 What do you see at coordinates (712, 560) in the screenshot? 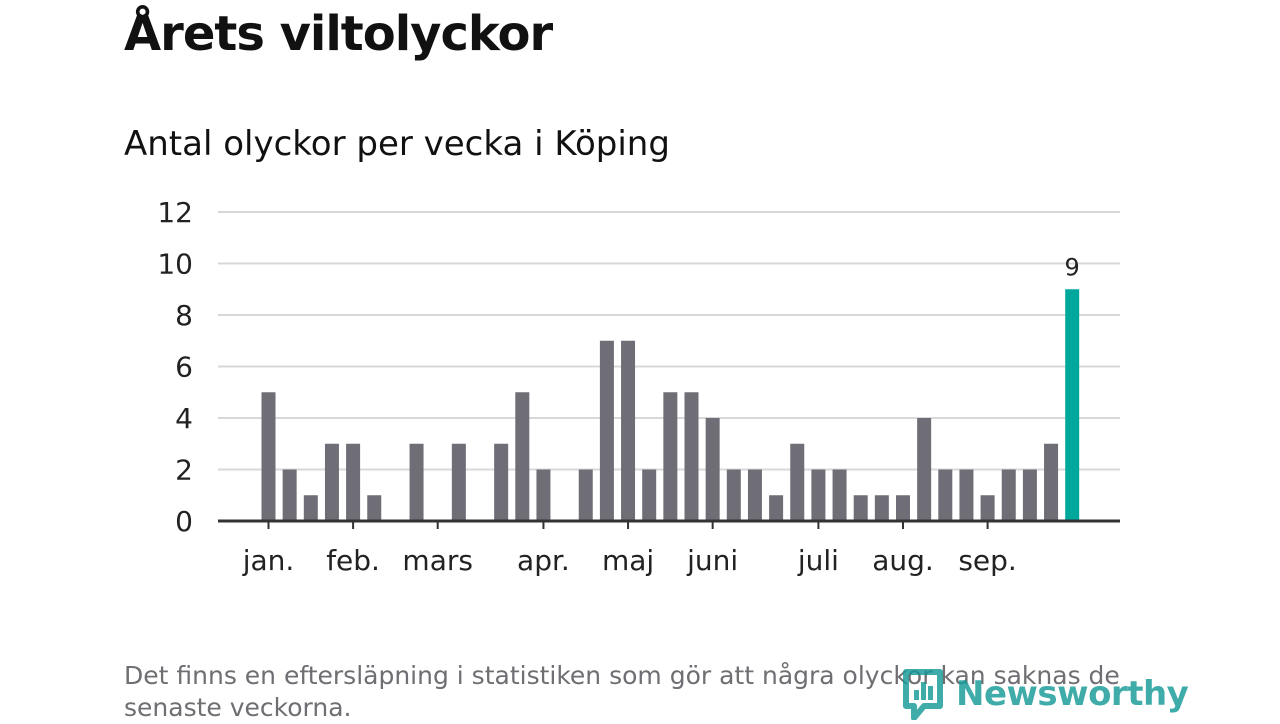
I see `x-tick-label: juni` at bounding box center [712, 560].